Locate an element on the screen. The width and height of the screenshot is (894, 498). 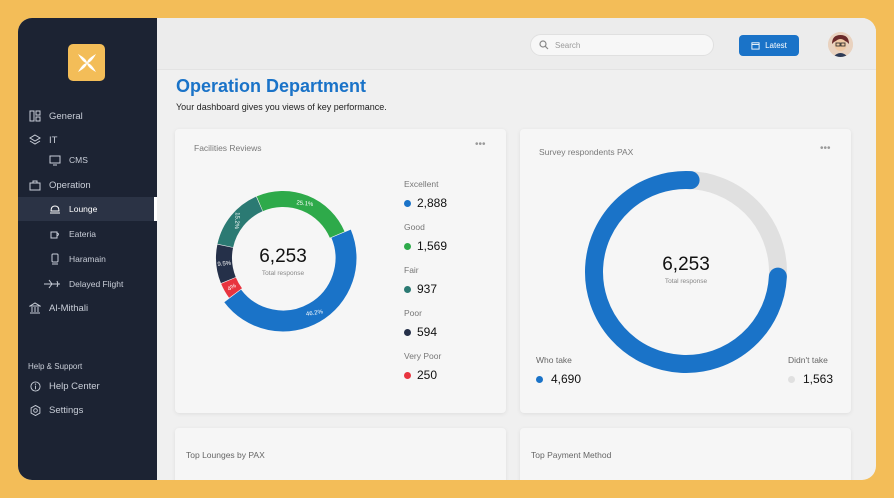
layout-icon is located at coordinates (35, 116).